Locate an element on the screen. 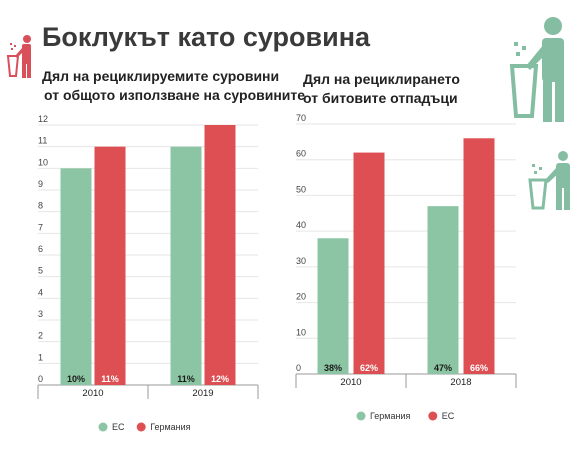  y-tick-label: 7 is located at coordinates (40, 227).